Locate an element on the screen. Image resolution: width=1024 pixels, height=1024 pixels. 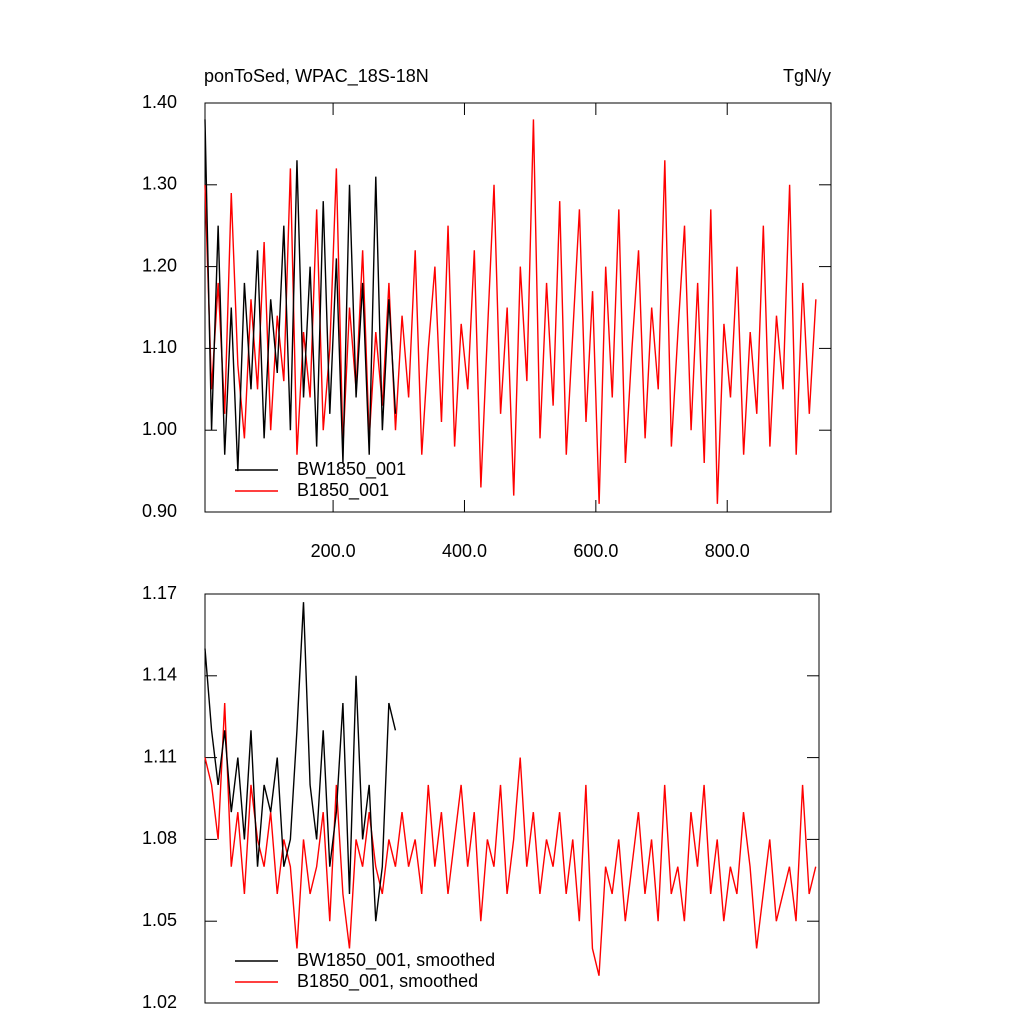
y-tick-label: 1.14 is located at coordinates (159, 675).